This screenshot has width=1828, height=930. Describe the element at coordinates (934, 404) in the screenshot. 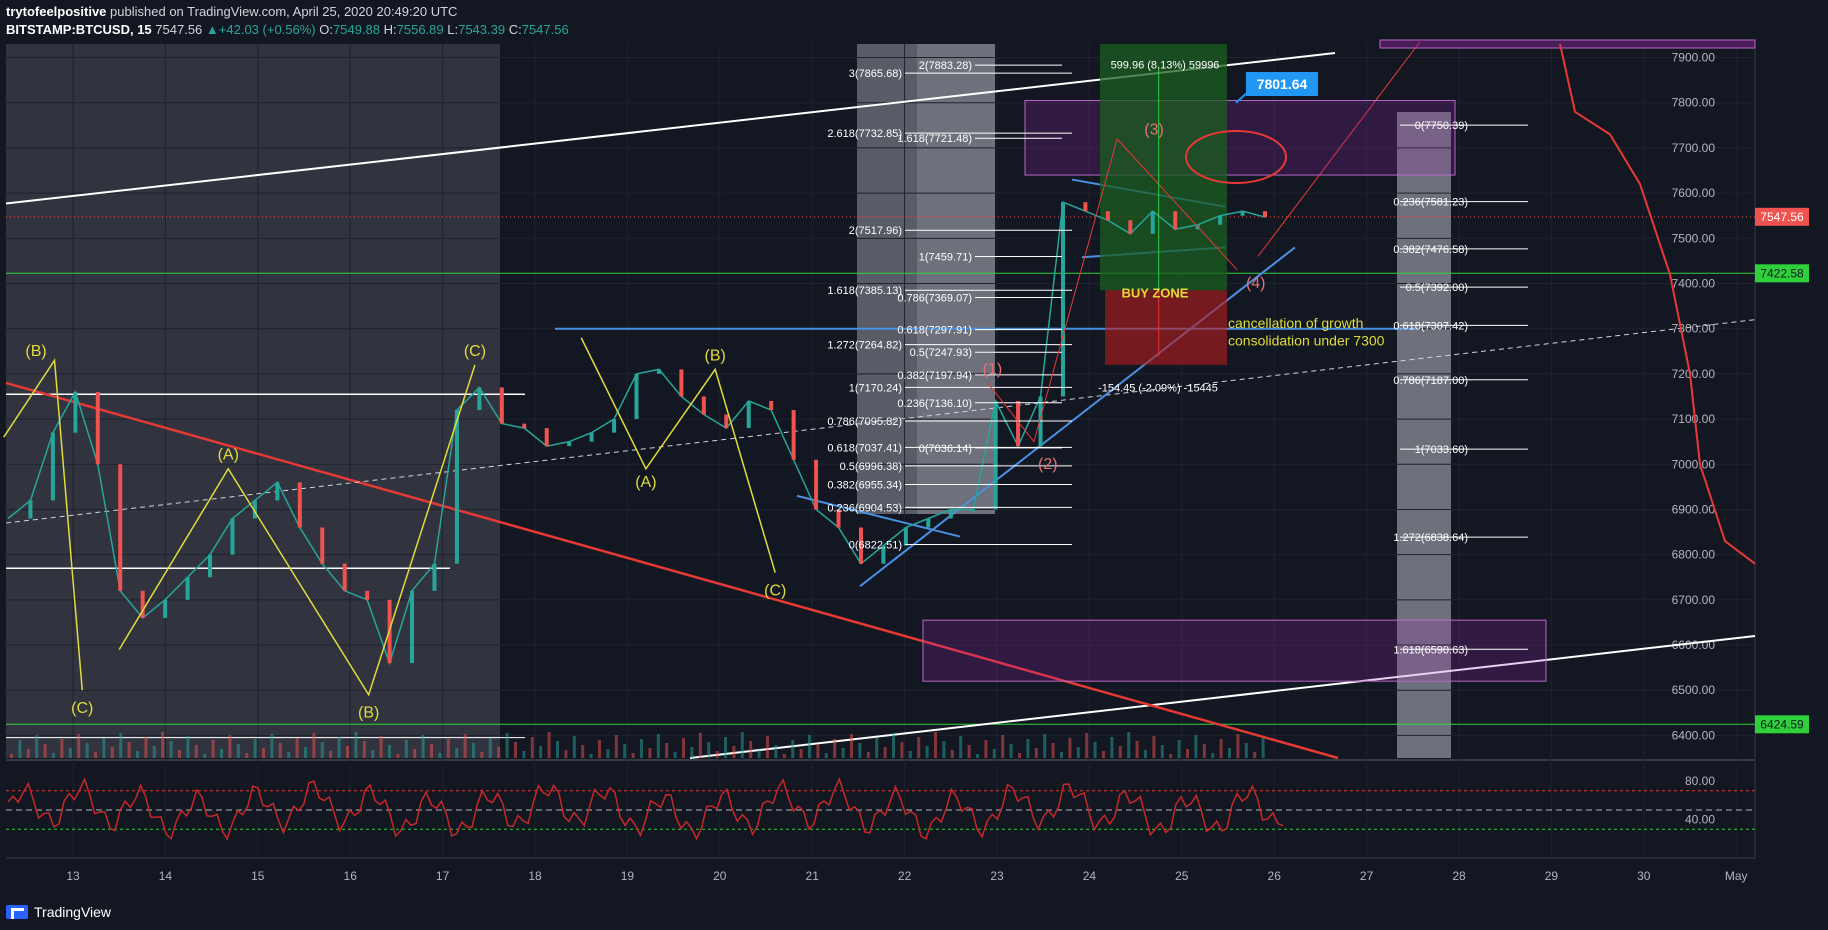

I see `fib-mid-label: 0.236(7136.10)` at that location.